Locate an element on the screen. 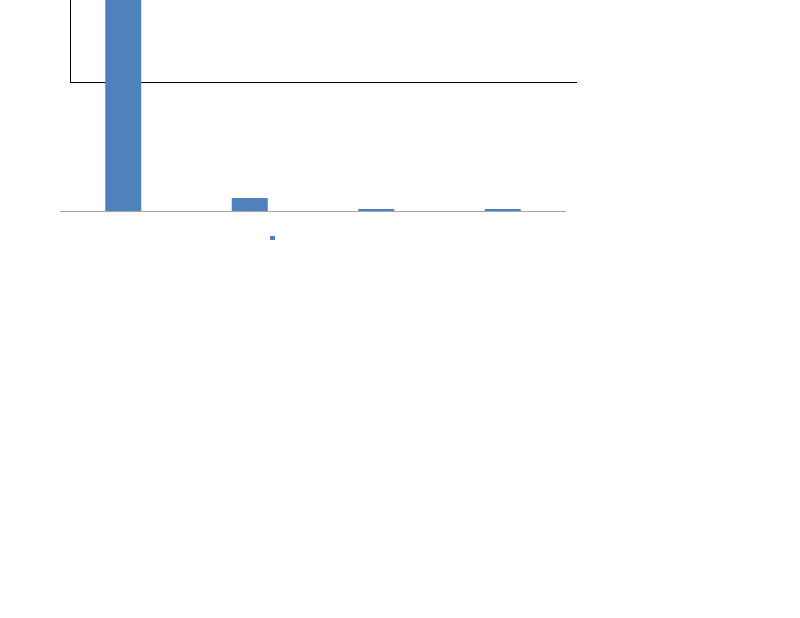 This screenshot has width=800, height=618. overlay-frame is located at coordinates (323, 41).